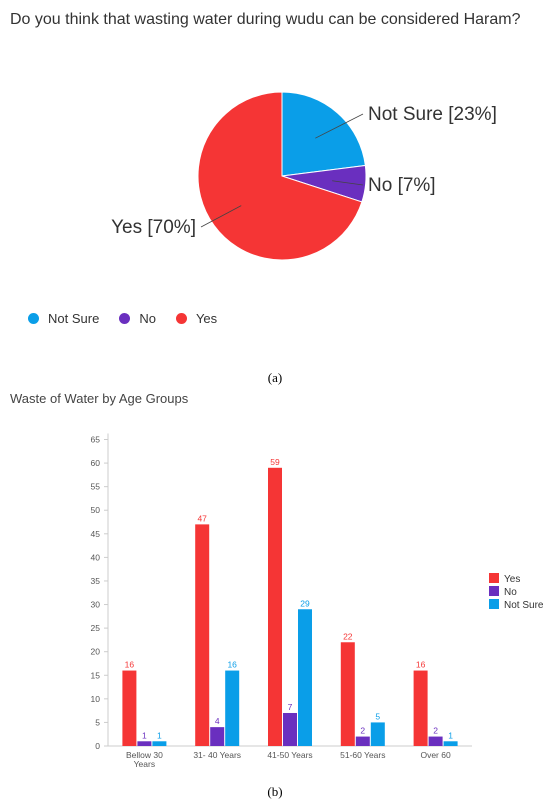  What do you see at coordinates (290, 729) in the screenshot?
I see `bar-no-41-50-years` at bounding box center [290, 729].